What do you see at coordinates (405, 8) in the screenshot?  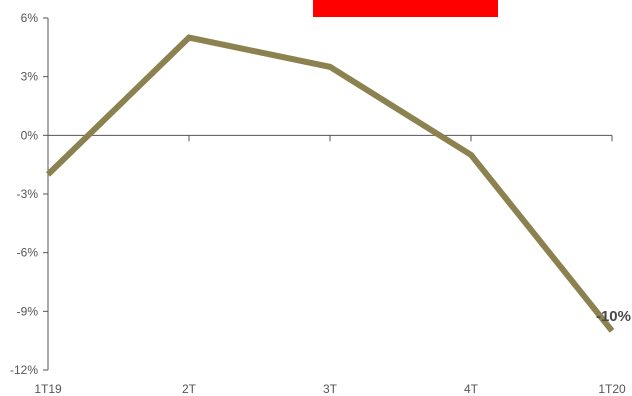 I see `header-red-box` at bounding box center [405, 8].